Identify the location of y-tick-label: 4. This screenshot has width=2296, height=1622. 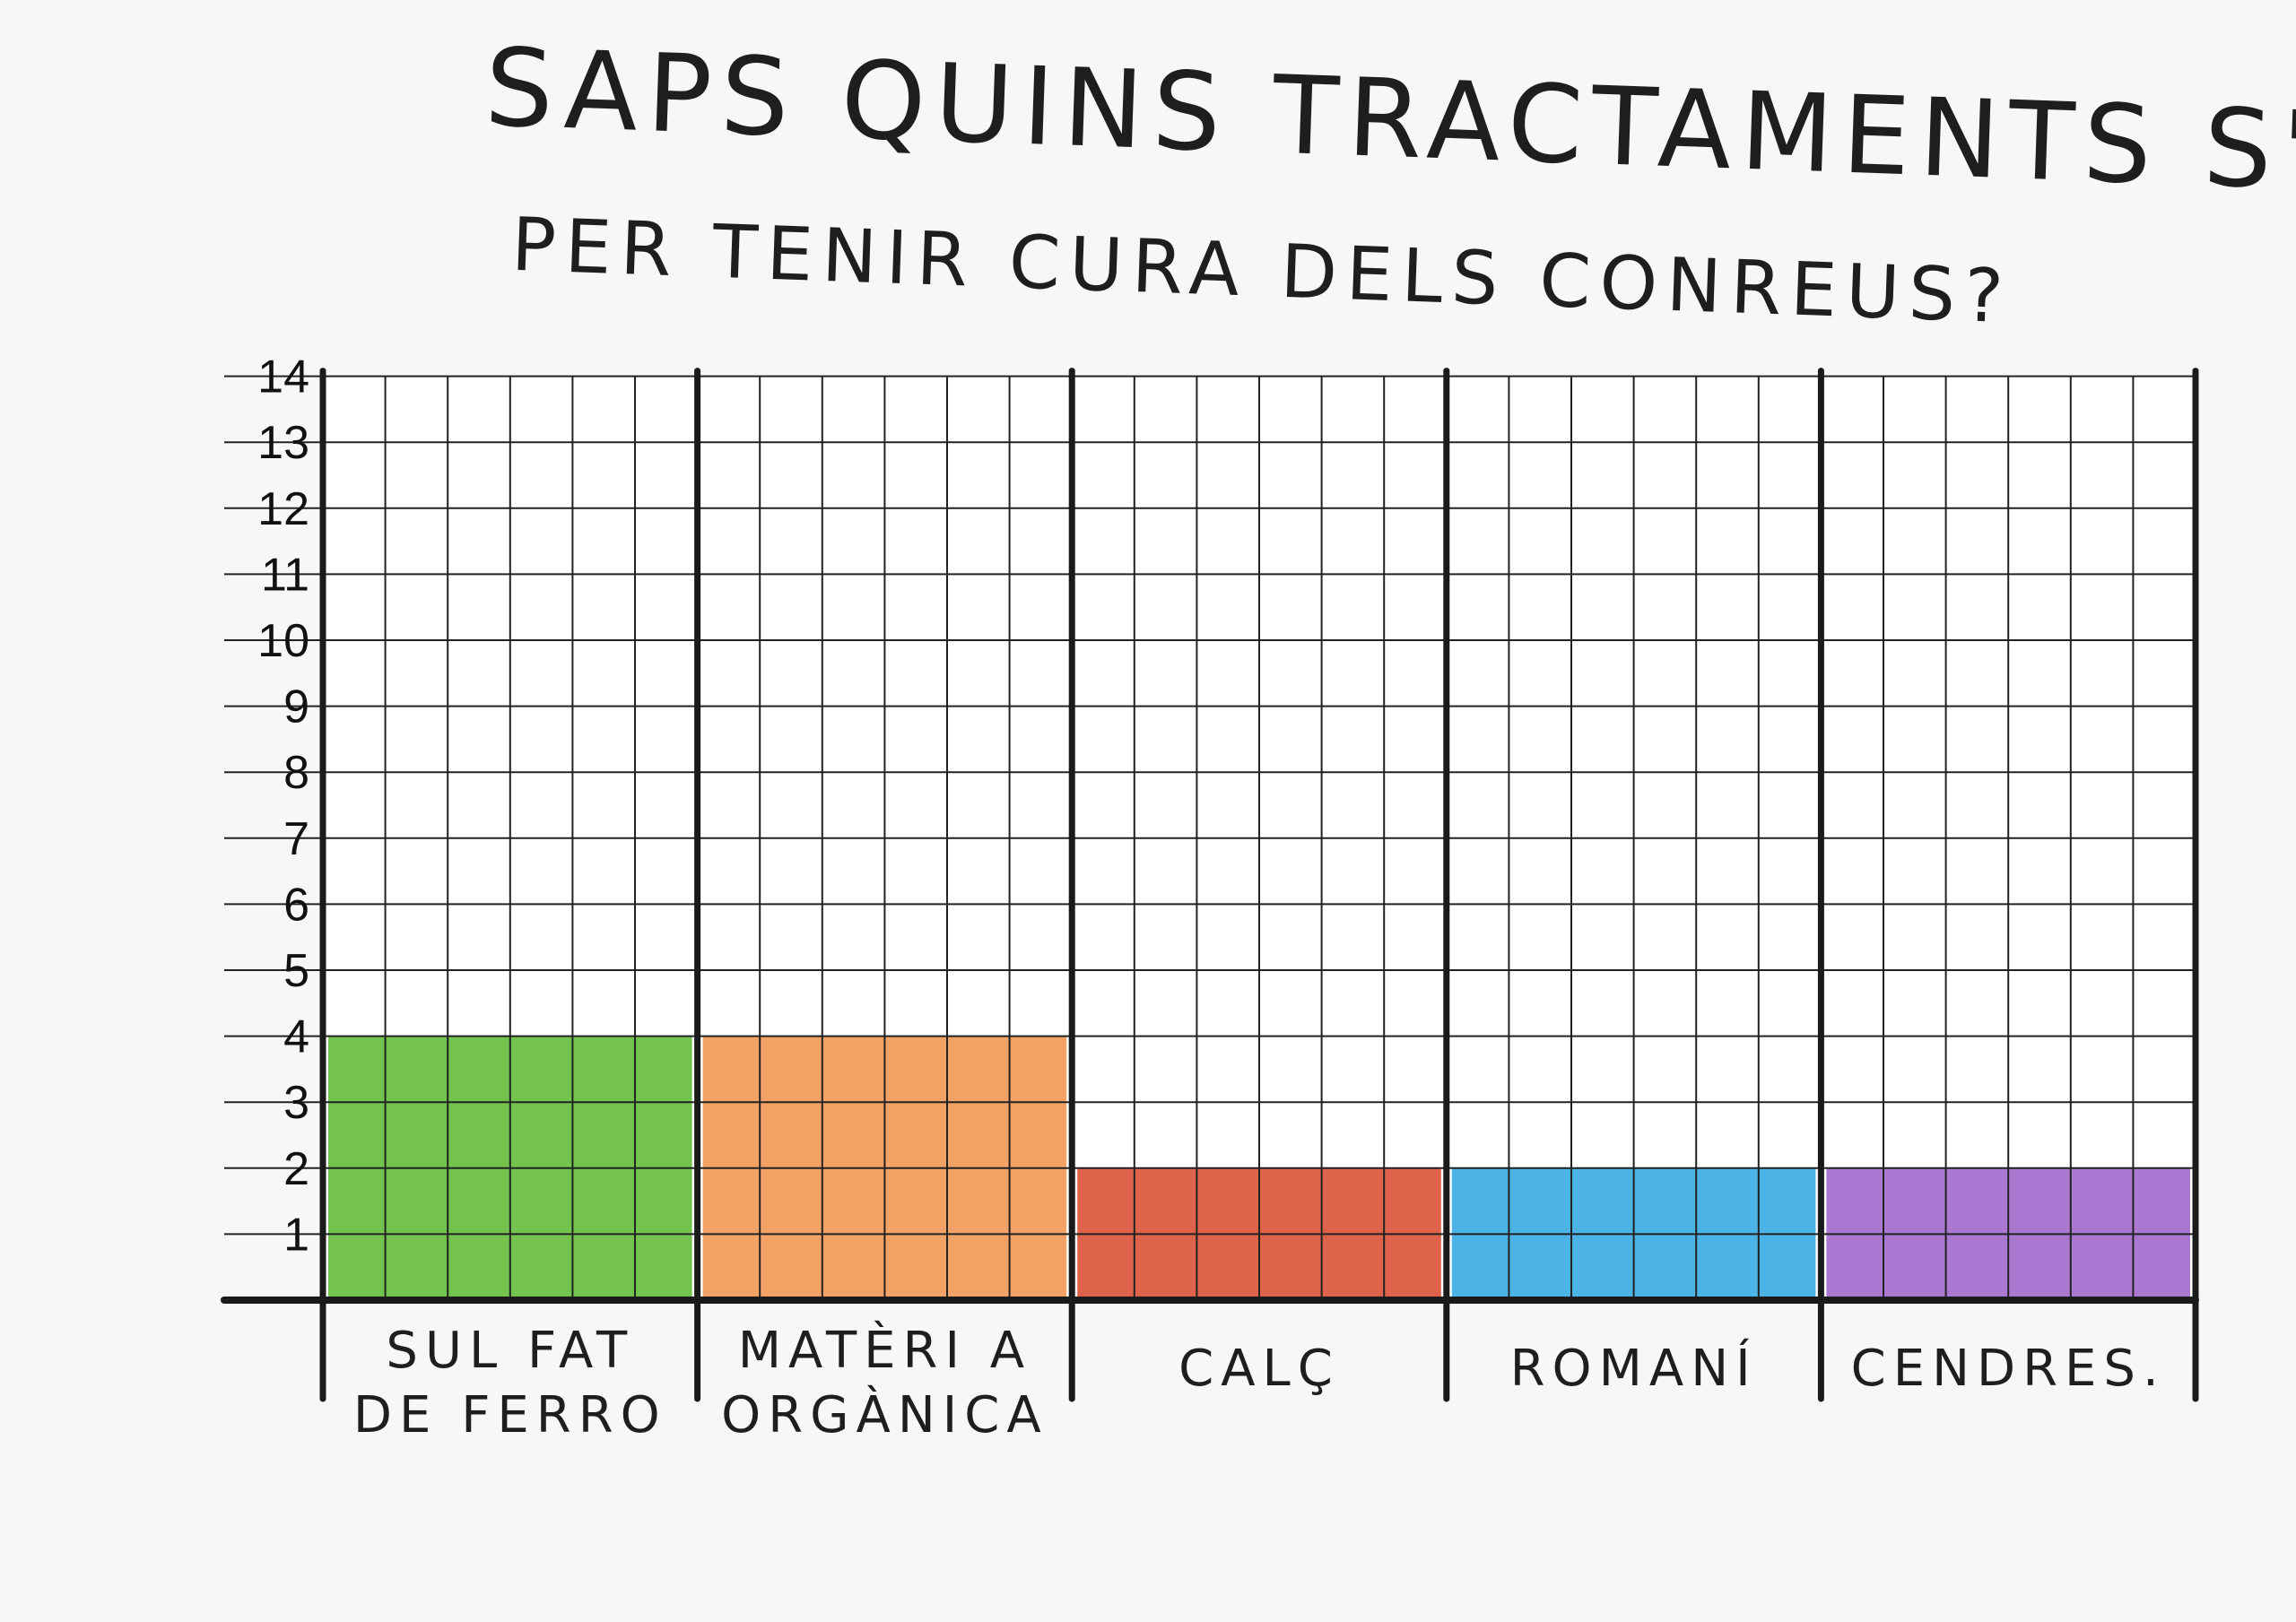
(296, 1037).